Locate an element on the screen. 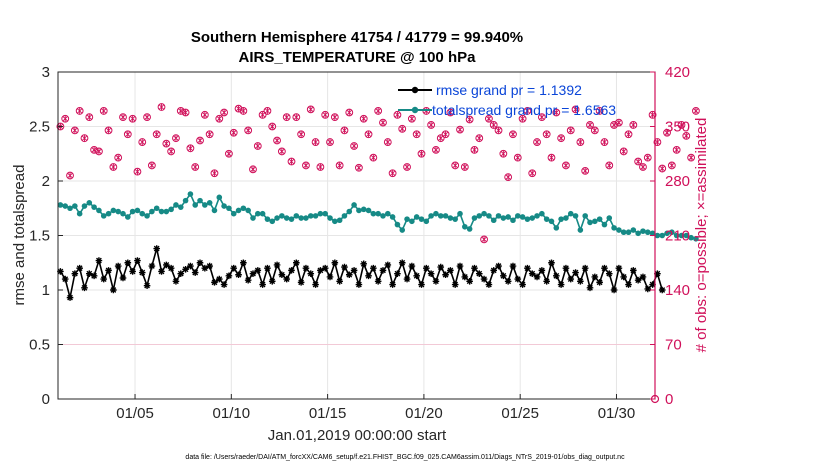 Image resolution: width=830 pixels, height=470 pixels. x-tick-label: 01/20 is located at coordinates (424, 413).